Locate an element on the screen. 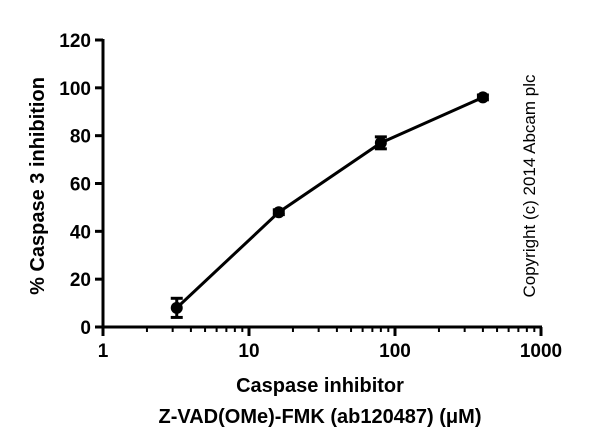 This screenshot has width=600, height=447. x-tick-label: 10 is located at coordinates (248, 351).